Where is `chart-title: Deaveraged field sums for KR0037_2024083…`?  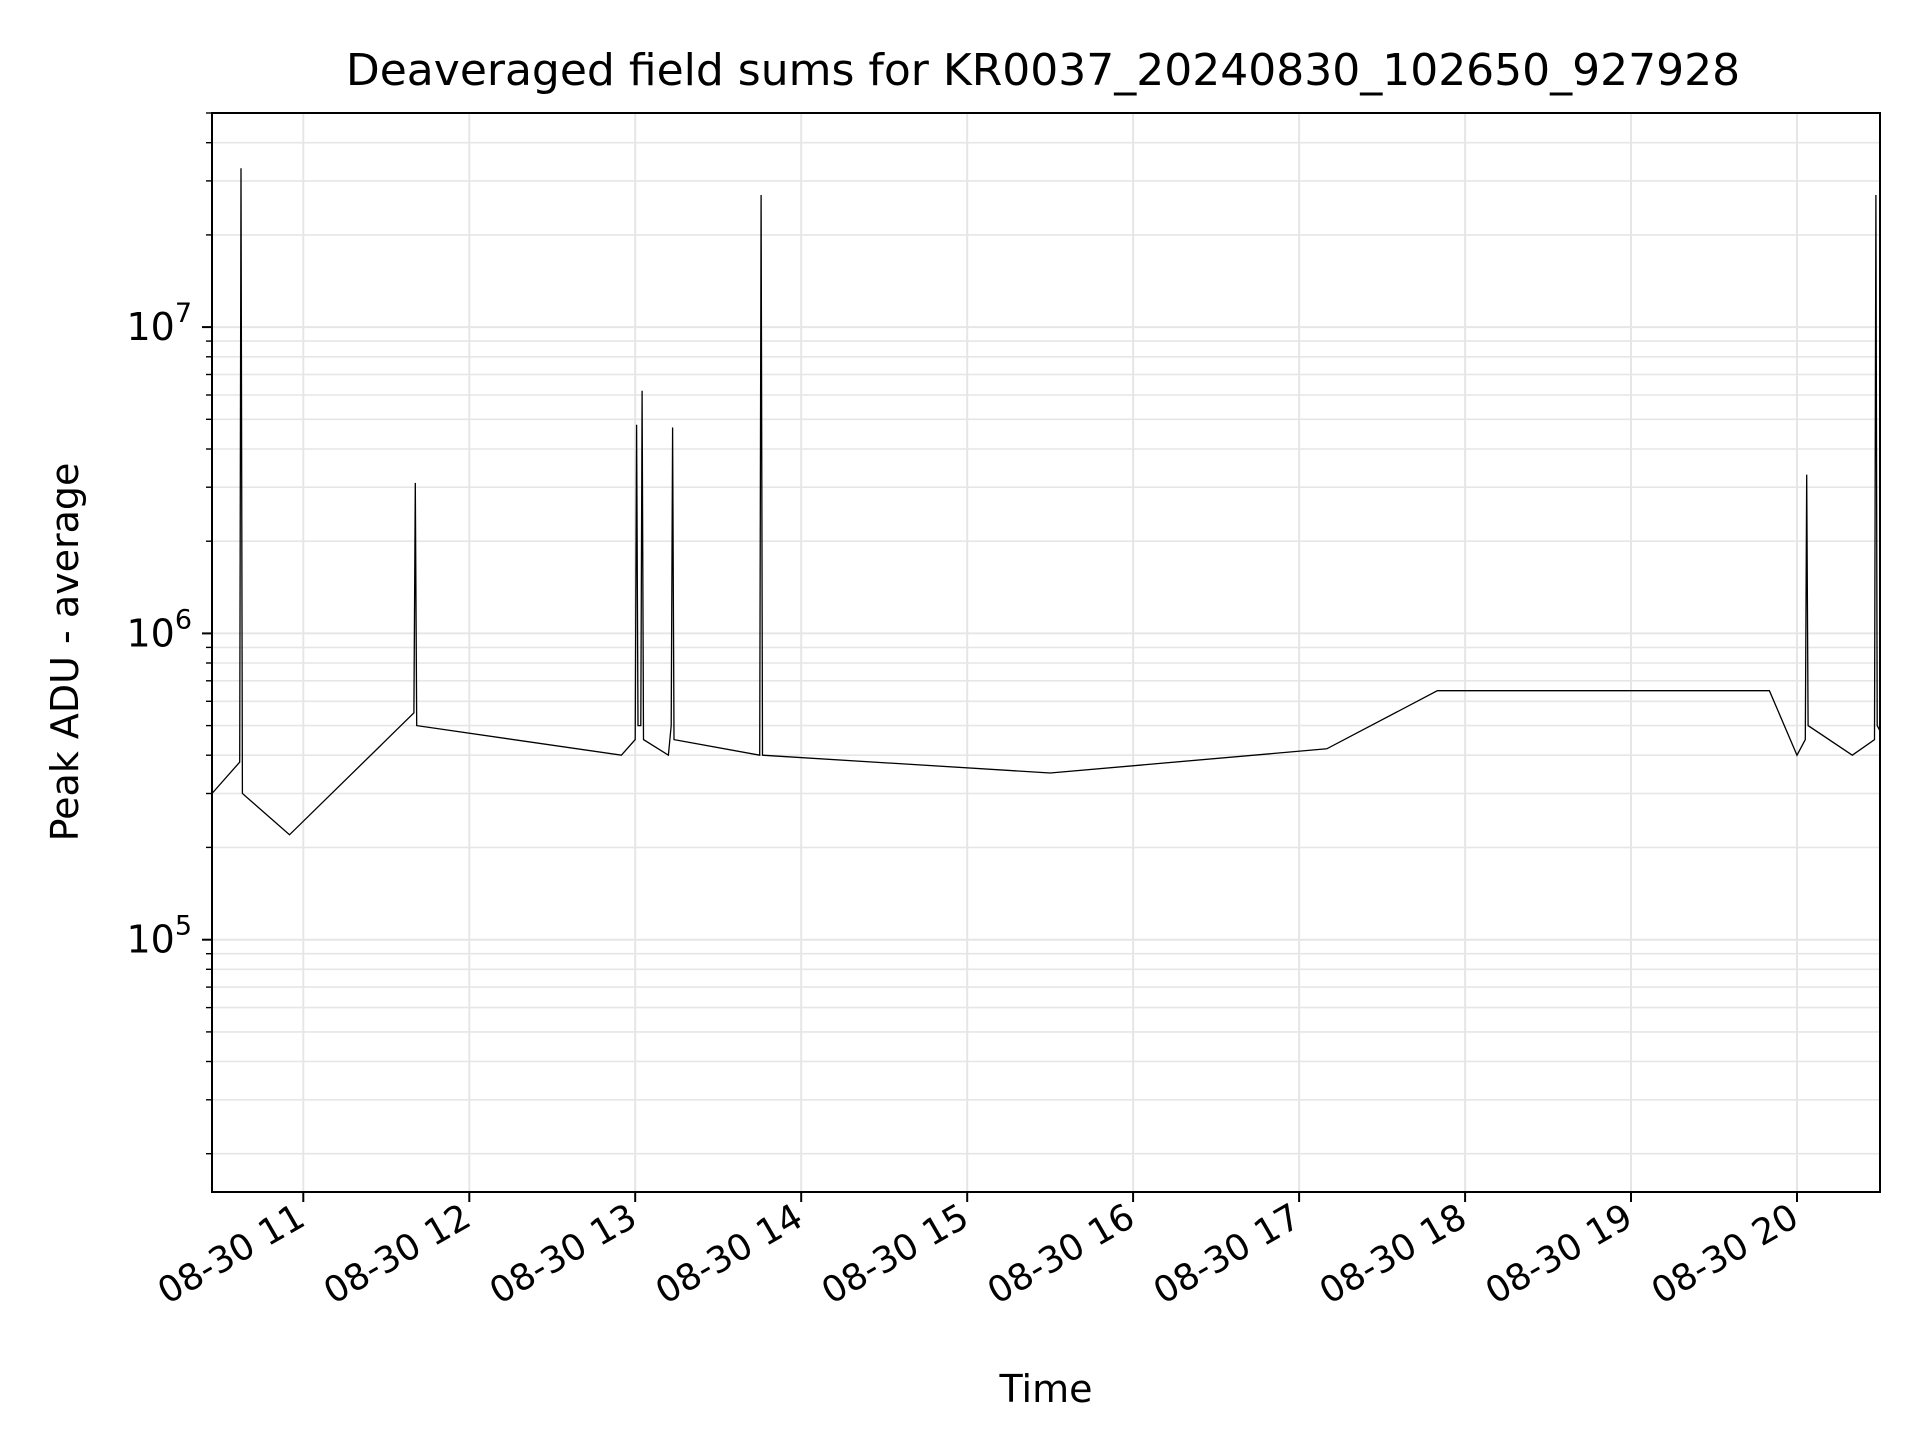 chart-title: Deaveraged field sums for KR0037_2024083… is located at coordinates (1043, 70).